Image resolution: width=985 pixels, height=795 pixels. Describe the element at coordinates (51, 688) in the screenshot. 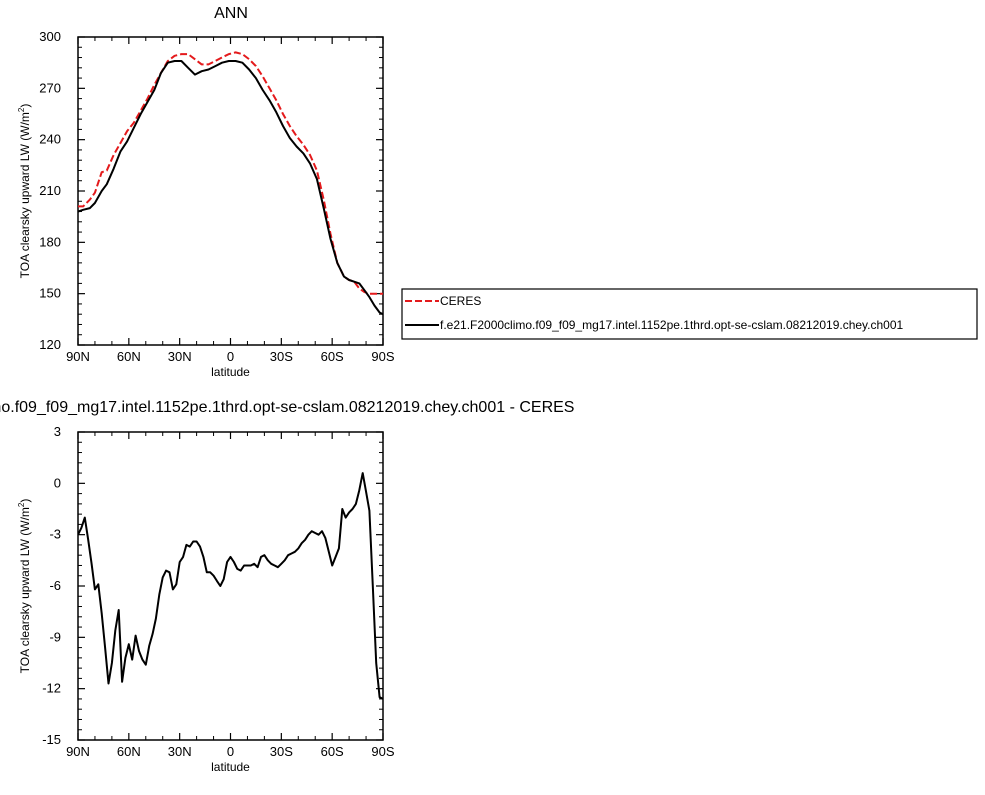

I see `y-tick-label: -12` at that location.